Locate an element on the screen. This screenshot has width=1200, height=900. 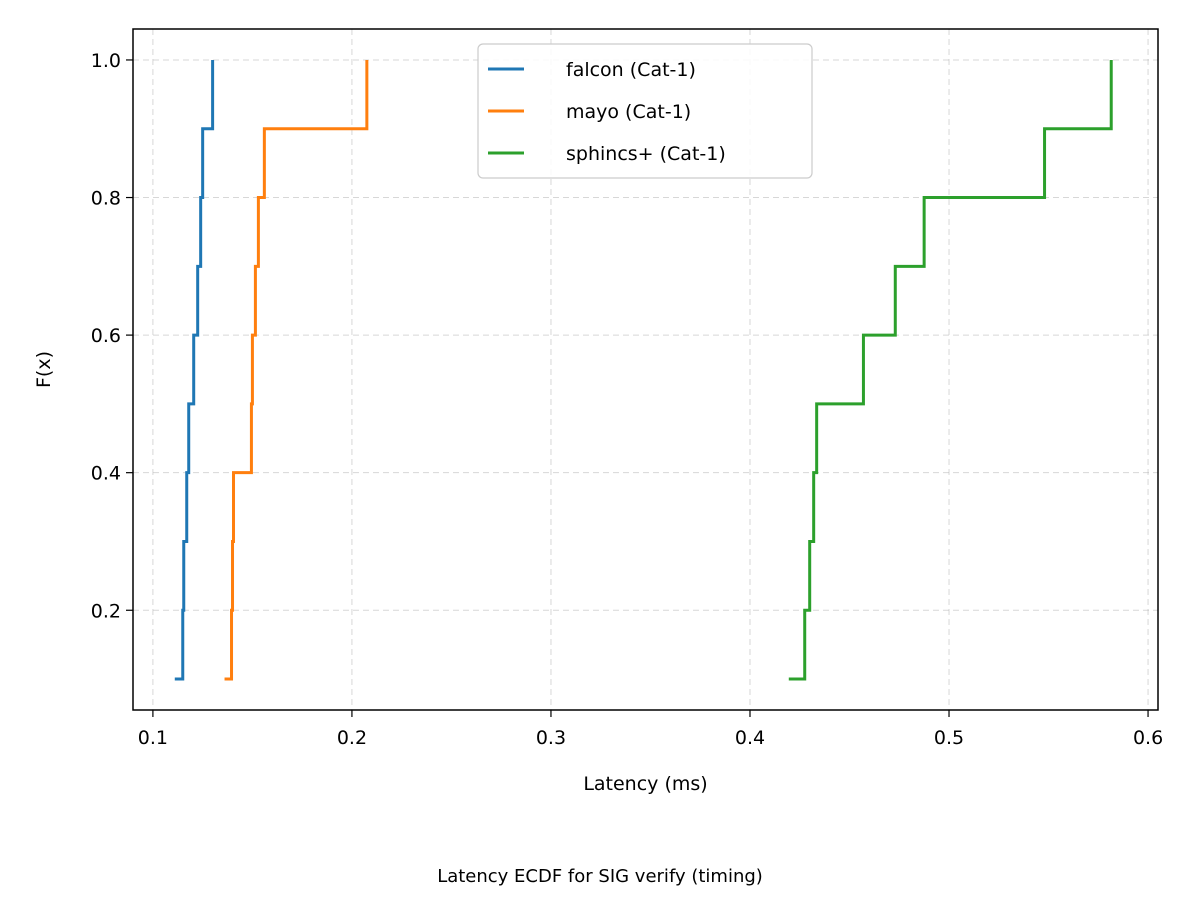
y-axis-label: F(x) is located at coordinates (44, 369).